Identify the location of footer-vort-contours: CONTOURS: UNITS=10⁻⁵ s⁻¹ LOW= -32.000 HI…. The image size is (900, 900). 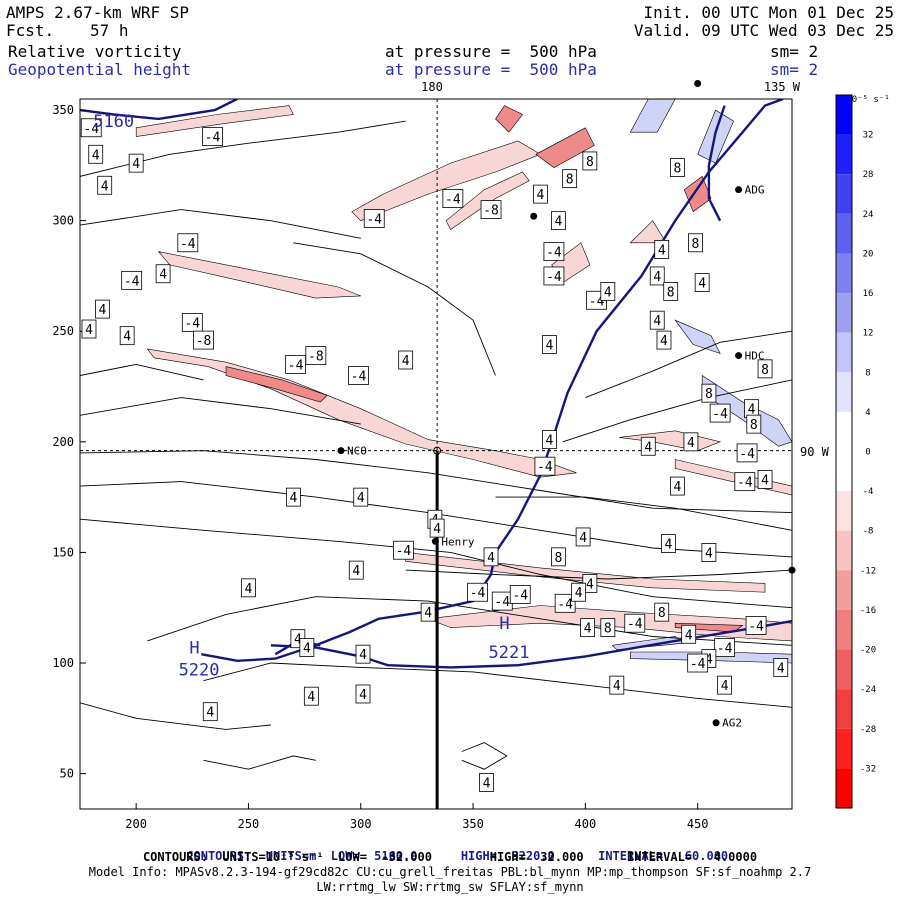
(450, 857).